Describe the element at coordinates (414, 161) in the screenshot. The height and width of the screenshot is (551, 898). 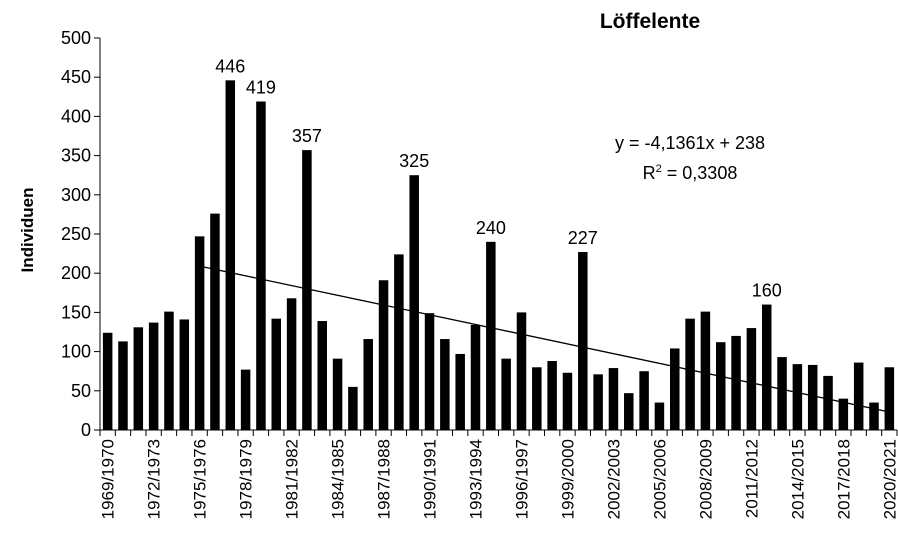
I see `data-label: 325` at that location.